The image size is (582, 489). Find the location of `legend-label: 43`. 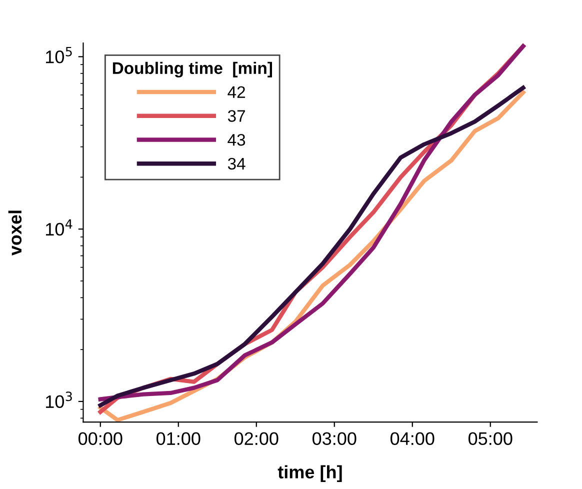

legend-label: 43 is located at coordinates (237, 140).